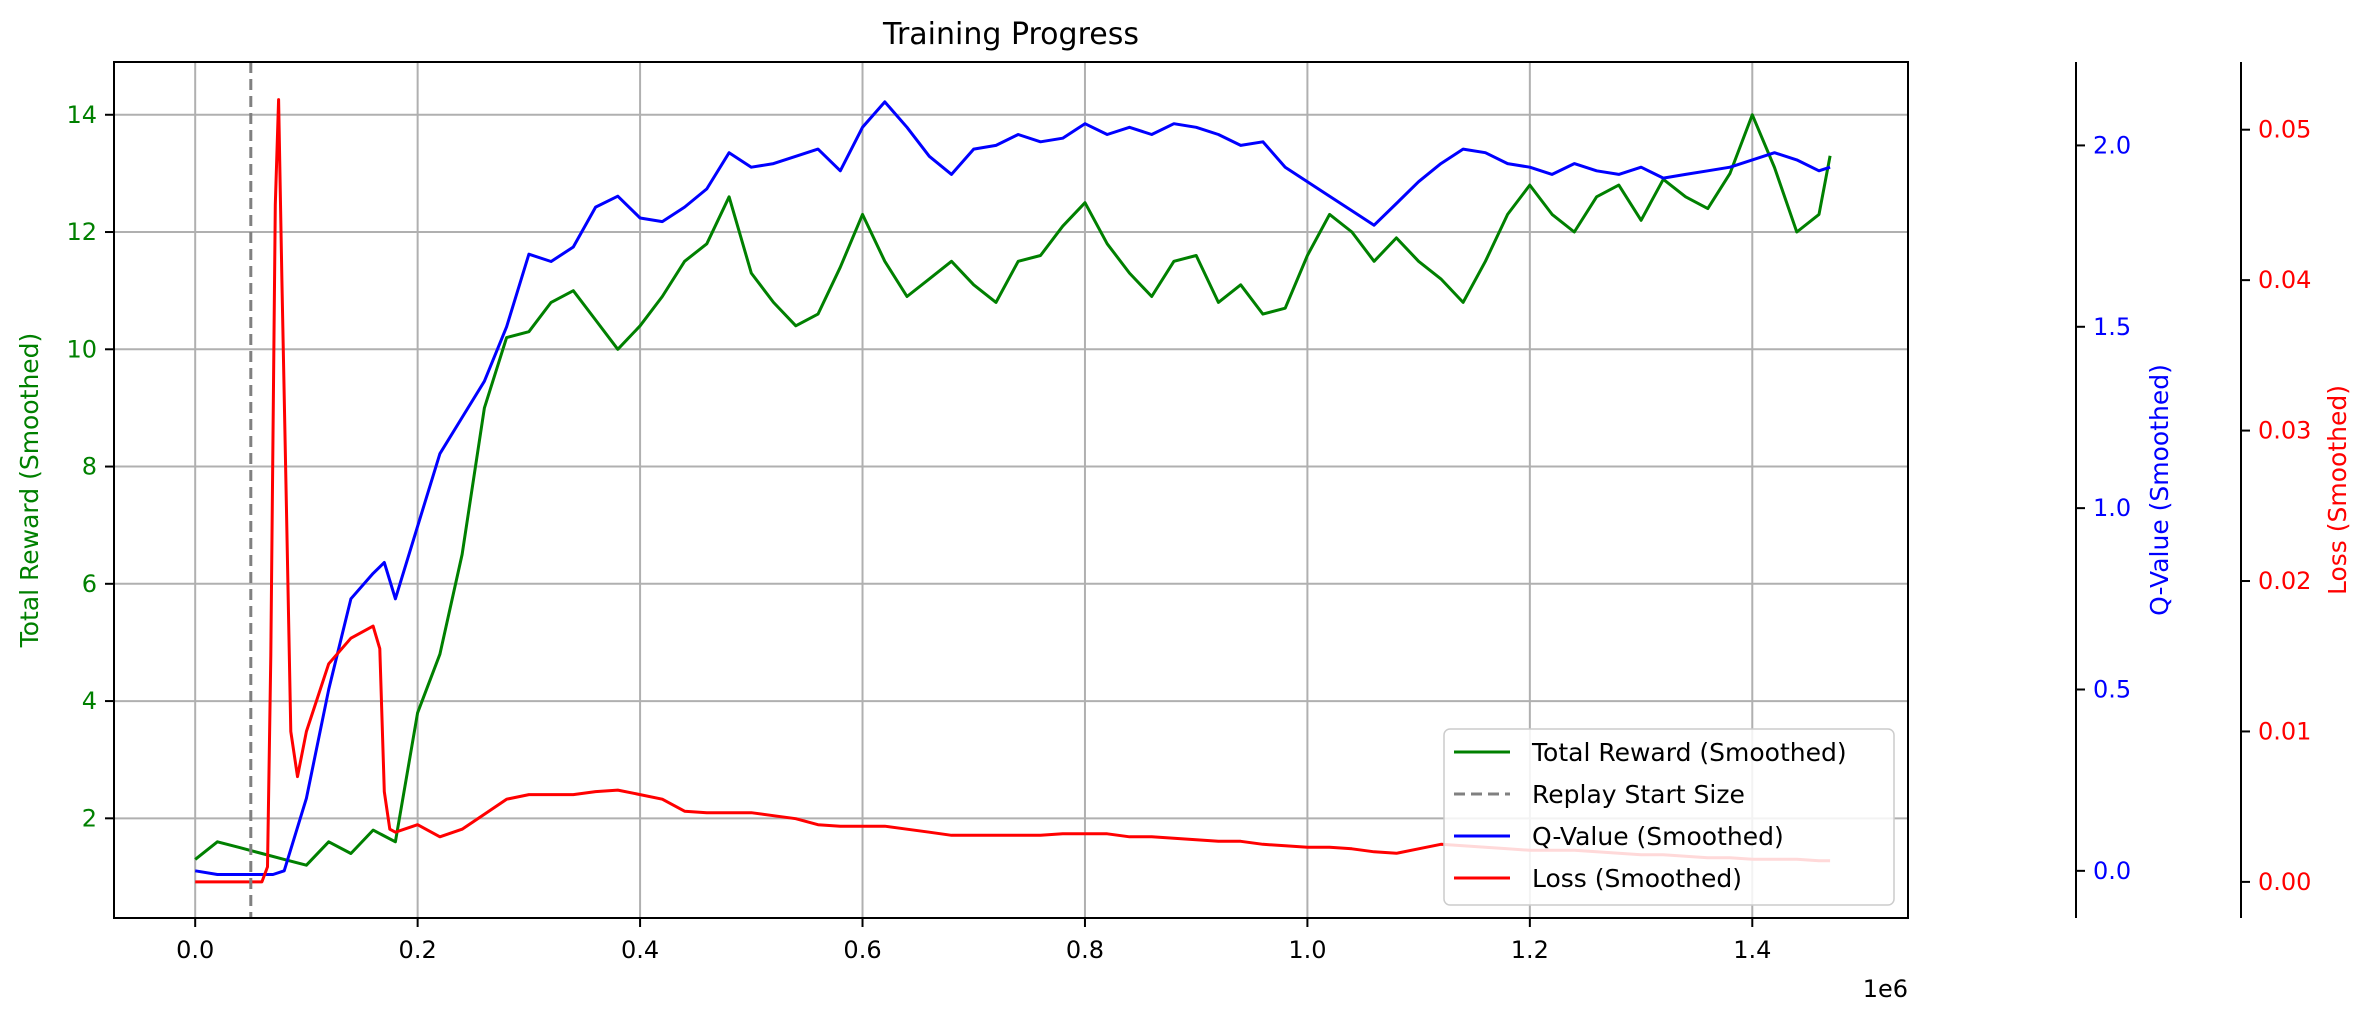 The image size is (2379, 1022). I want to click on q-value-axis-label: Q-Value (Smoothed), so click(2159, 490).